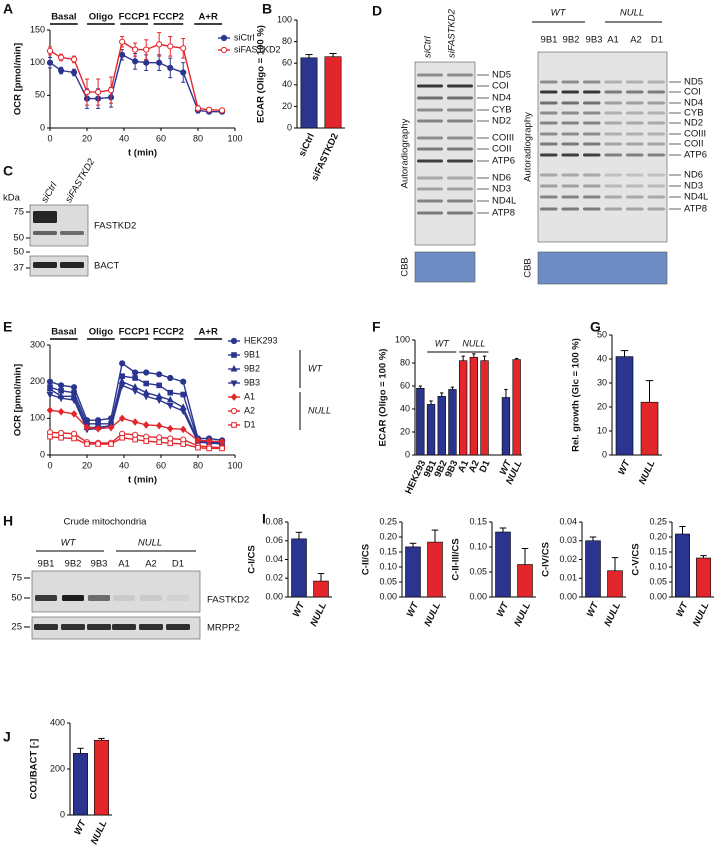  What do you see at coordinates (135, 17) in the screenshot?
I see `phase-label: FCCP1` at bounding box center [135, 17].